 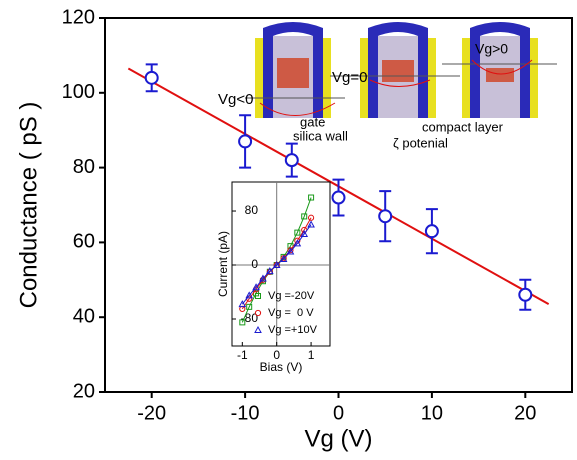 I want to click on y-tick-label: 0, so click(x=254, y=264).